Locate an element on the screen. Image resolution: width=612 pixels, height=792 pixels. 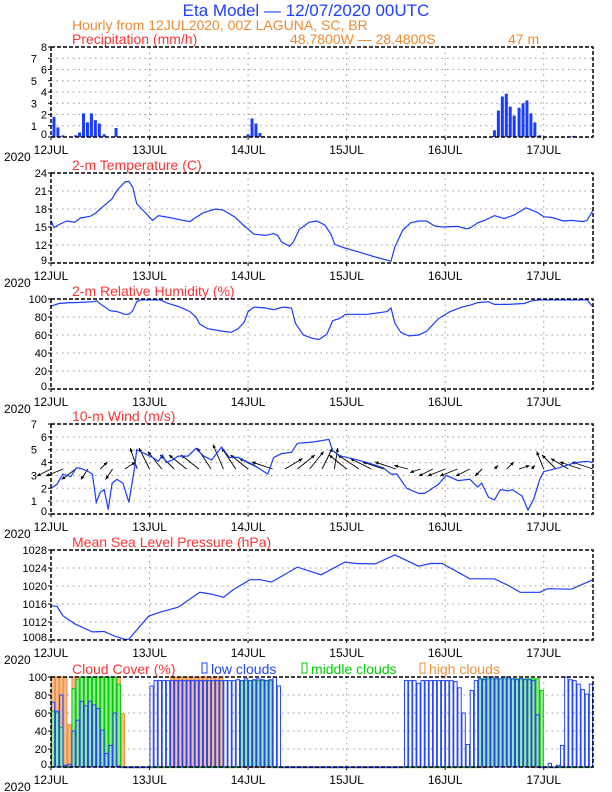
y-tick-label: 40 is located at coordinates (41, 354).